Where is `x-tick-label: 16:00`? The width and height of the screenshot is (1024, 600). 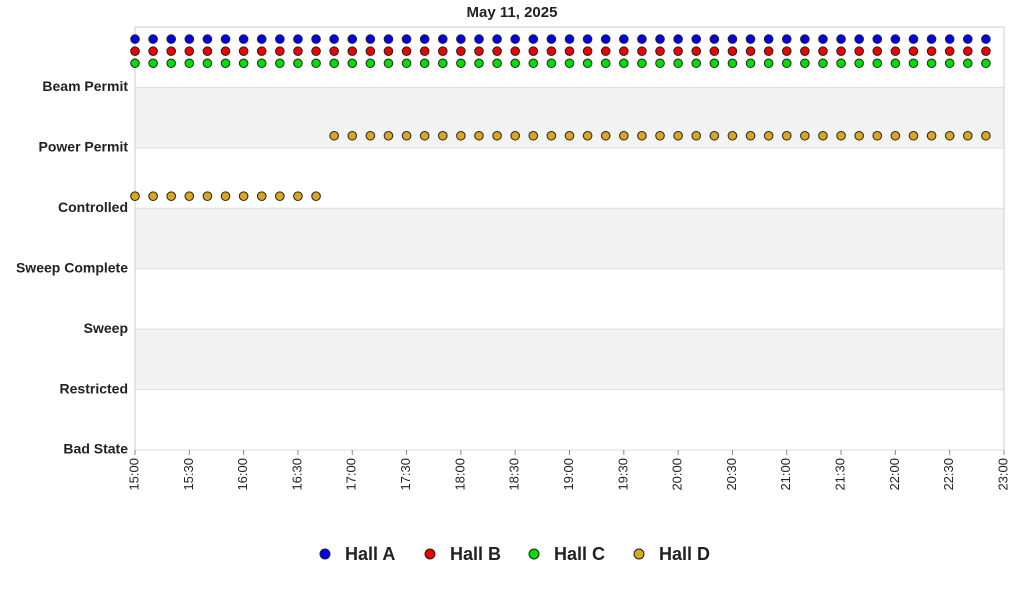
x-tick-label: 16:00 is located at coordinates (242, 474).